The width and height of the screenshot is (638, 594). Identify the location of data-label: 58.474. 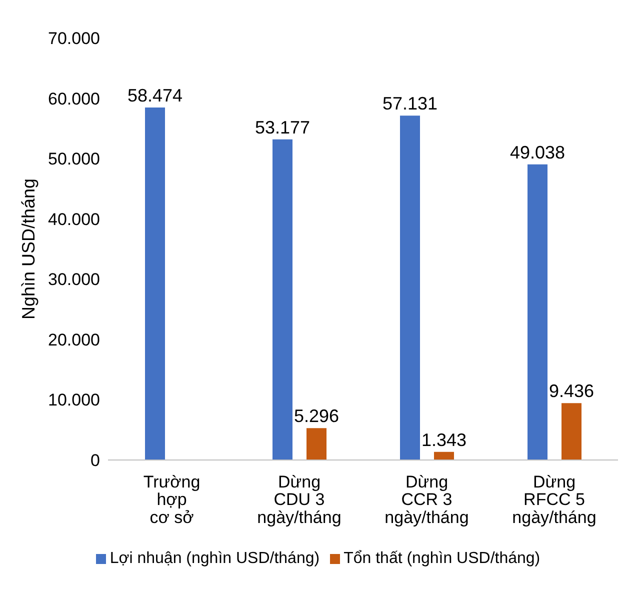
(155, 95).